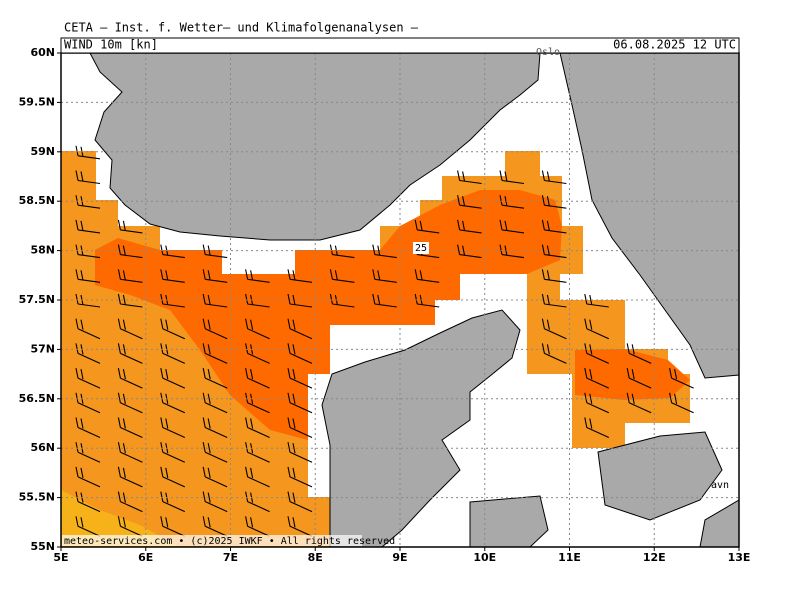  I want to click on lat-tick-label: 57.5N, so click(37, 299).